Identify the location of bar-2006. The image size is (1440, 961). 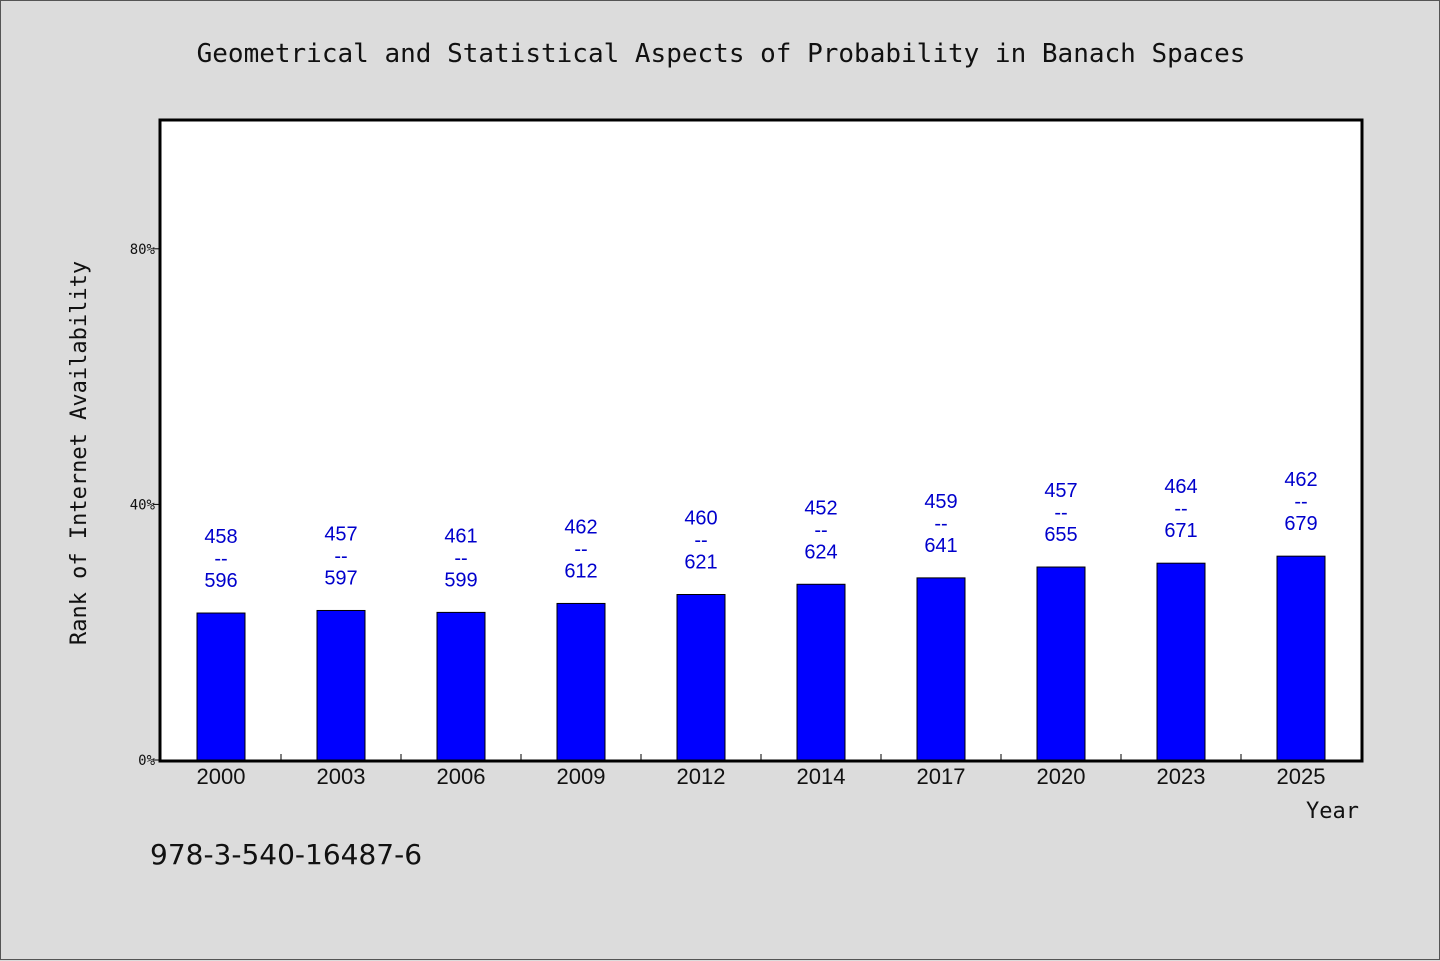
(461, 686).